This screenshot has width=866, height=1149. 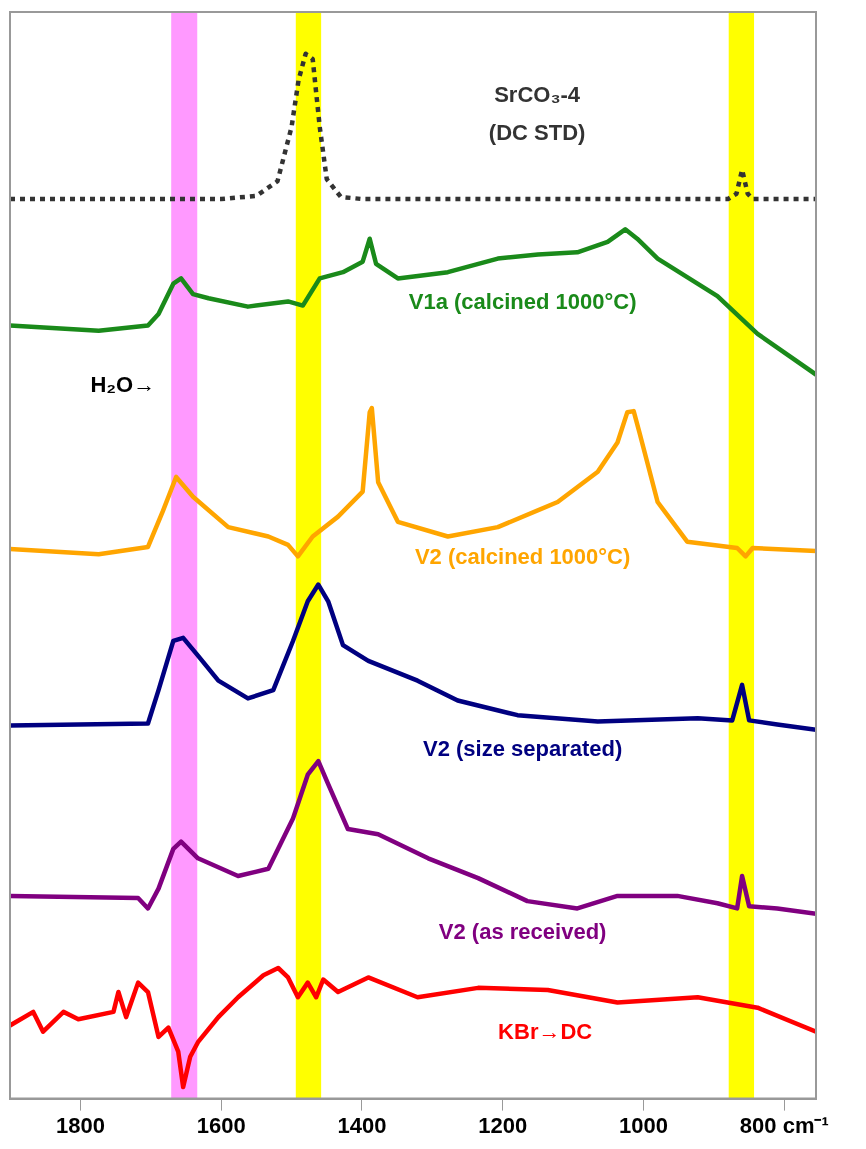 What do you see at coordinates (362, 1125) in the screenshot?
I see `x-tick-label: 1400` at bounding box center [362, 1125].